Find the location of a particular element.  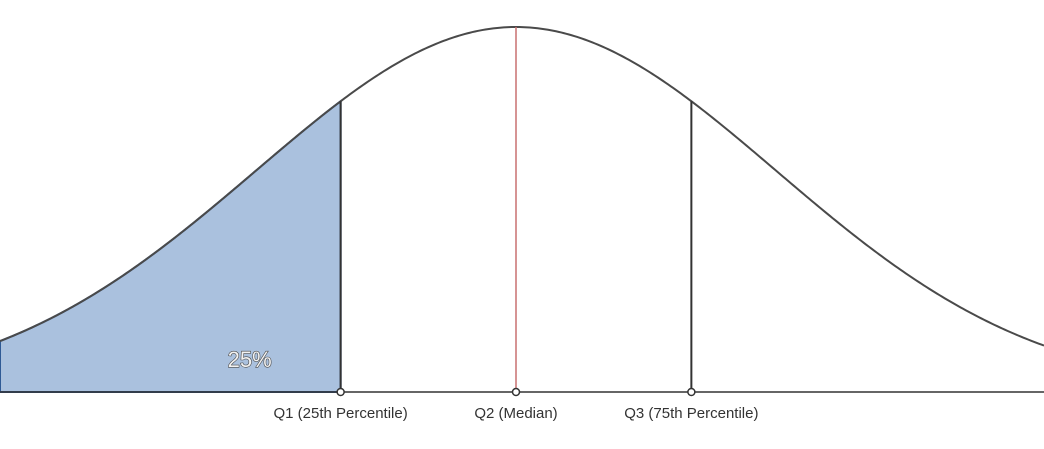

q1-marker is located at coordinates (340, 392).